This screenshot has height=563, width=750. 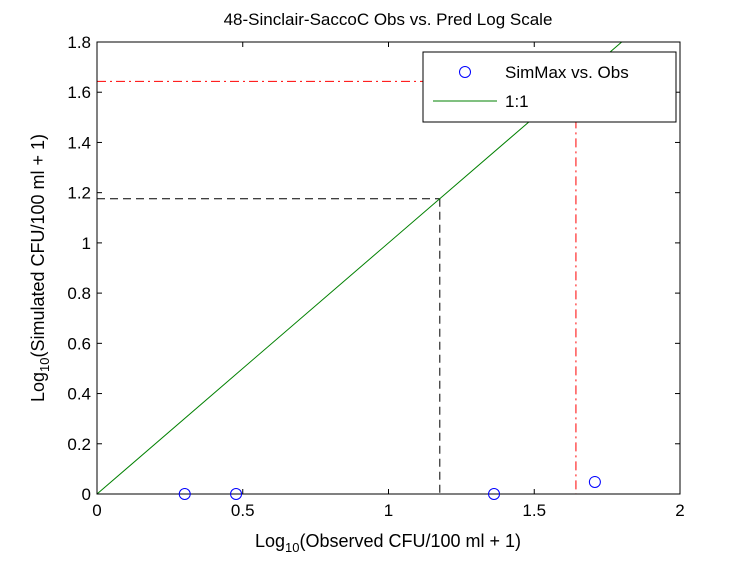 I want to click on x-tick-label: 1.5, so click(x=534, y=510).